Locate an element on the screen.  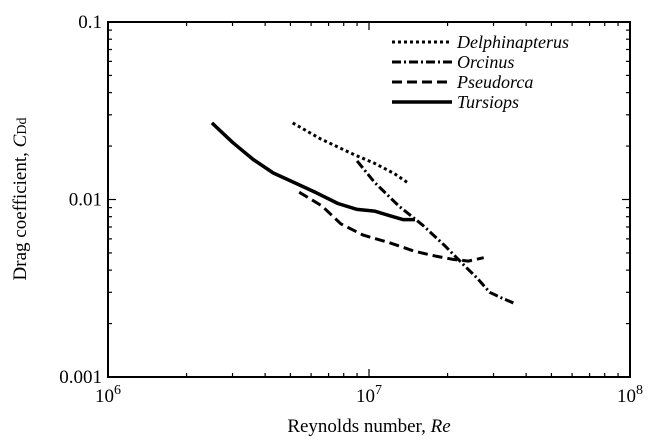
series-line-tursiops is located at coordinates (312, 171).